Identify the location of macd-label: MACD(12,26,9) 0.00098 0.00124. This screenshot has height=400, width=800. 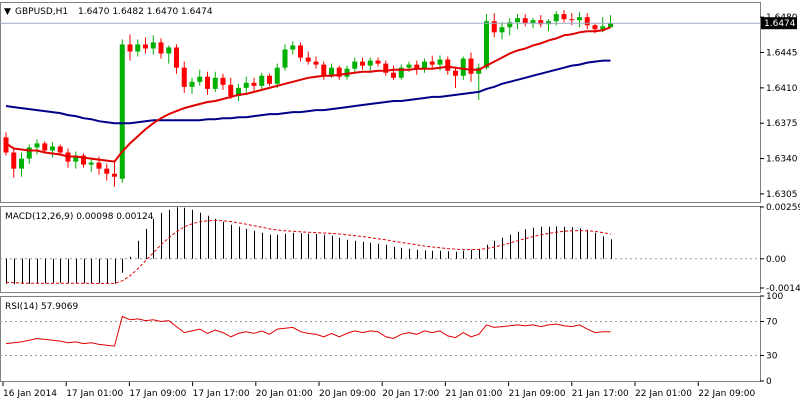
(79, 217).